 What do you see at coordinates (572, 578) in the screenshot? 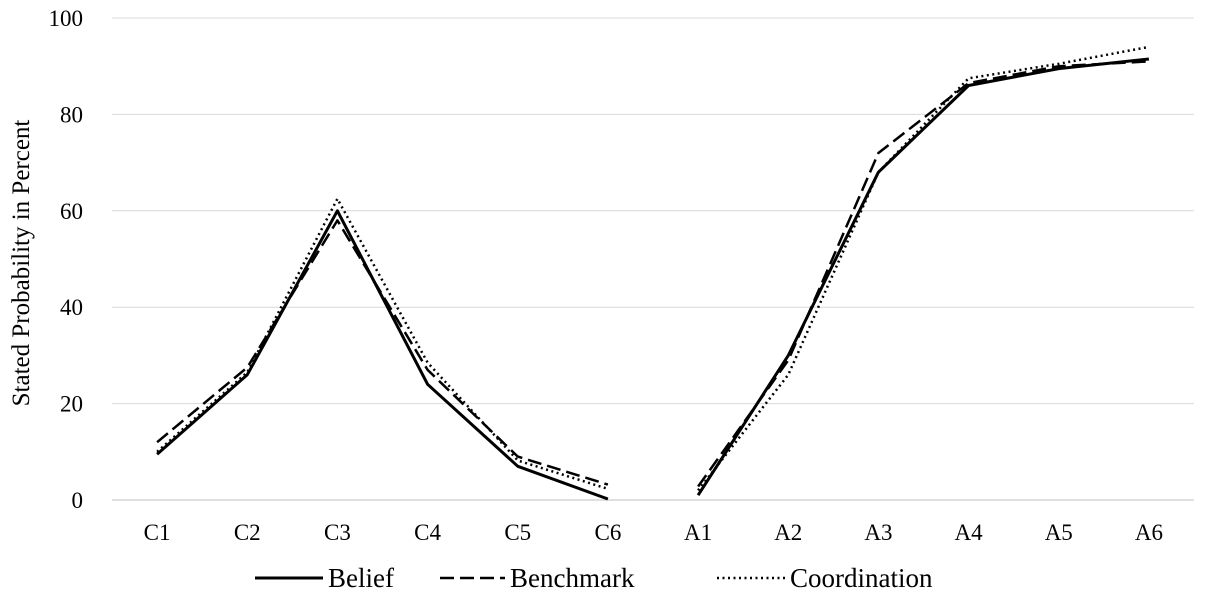
I see `legend-label-benchmark: Benchmark` at bounding box center [572, 578].